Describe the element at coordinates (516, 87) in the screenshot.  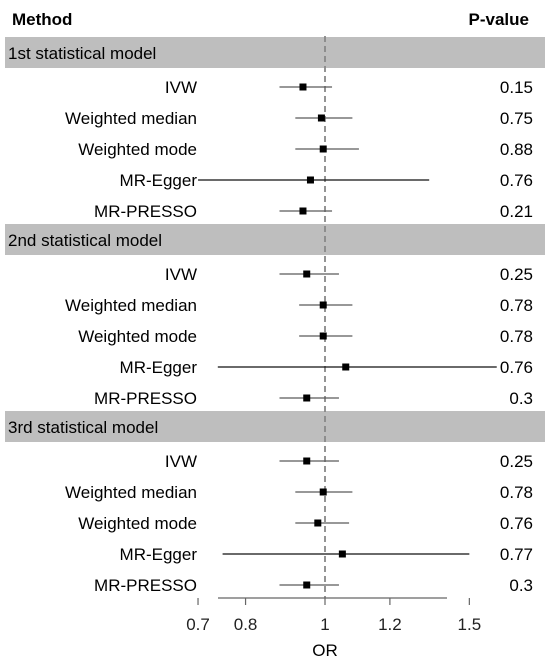
I see `p-value: 0.15` at that location.